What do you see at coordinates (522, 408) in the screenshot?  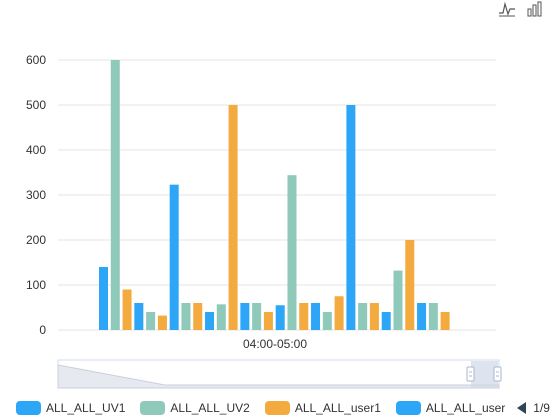 I see `legend-prev-page-icon` at bounding box center [522, 408].